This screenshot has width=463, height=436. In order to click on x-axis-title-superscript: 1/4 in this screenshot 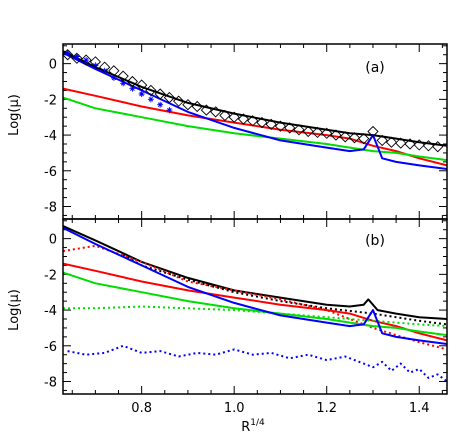, I will do `click(257, 423)`.